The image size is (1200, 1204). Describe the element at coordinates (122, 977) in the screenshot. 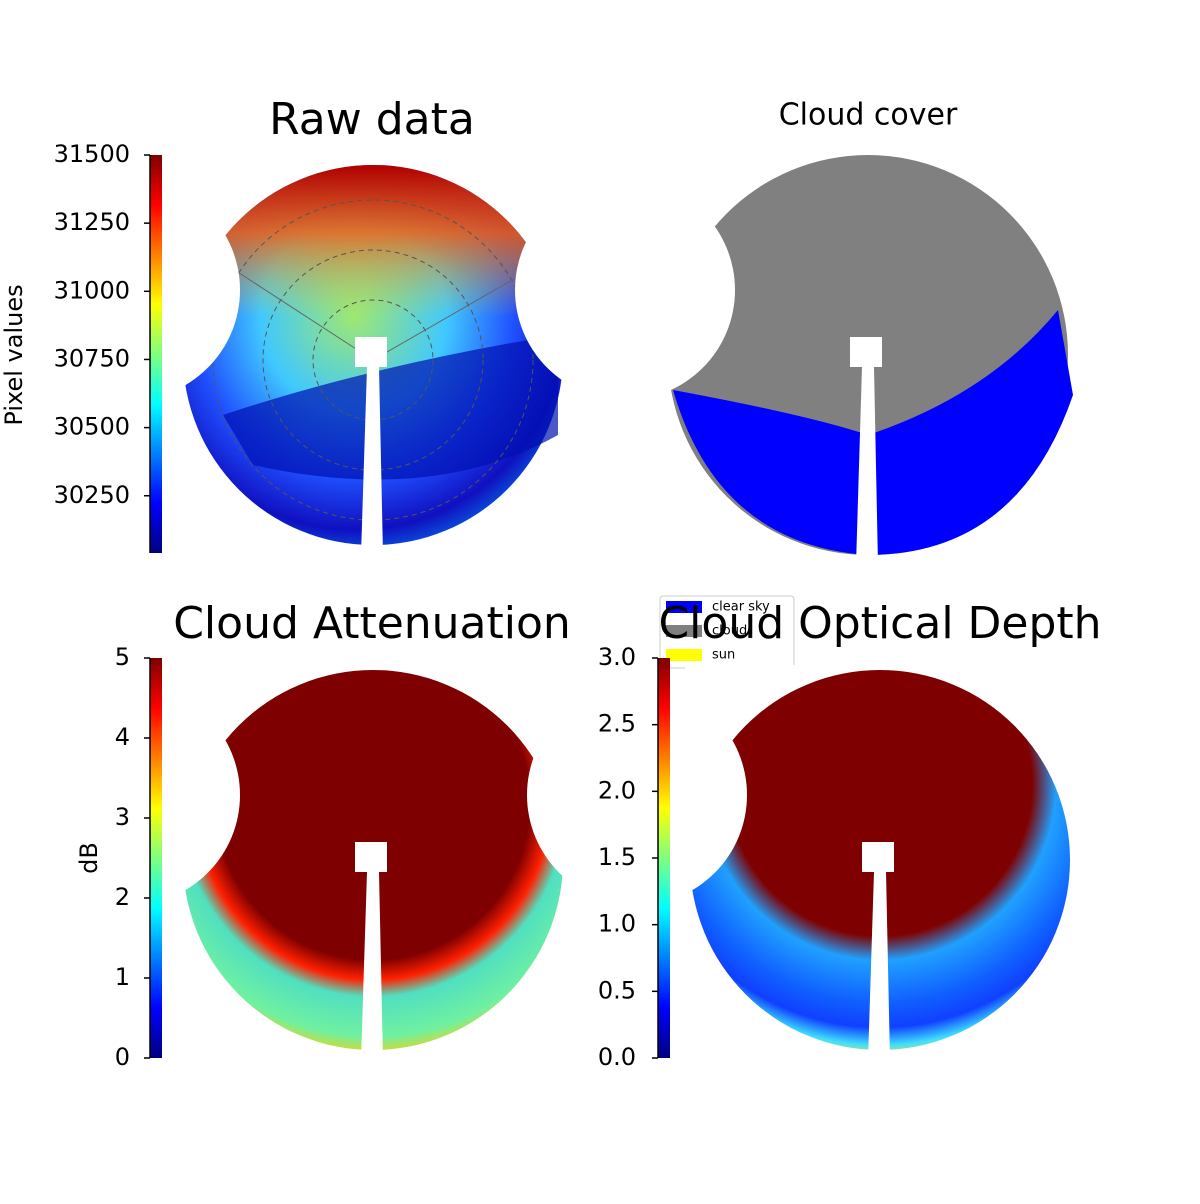

I see `colorbar-tick-label: 1` at that location.